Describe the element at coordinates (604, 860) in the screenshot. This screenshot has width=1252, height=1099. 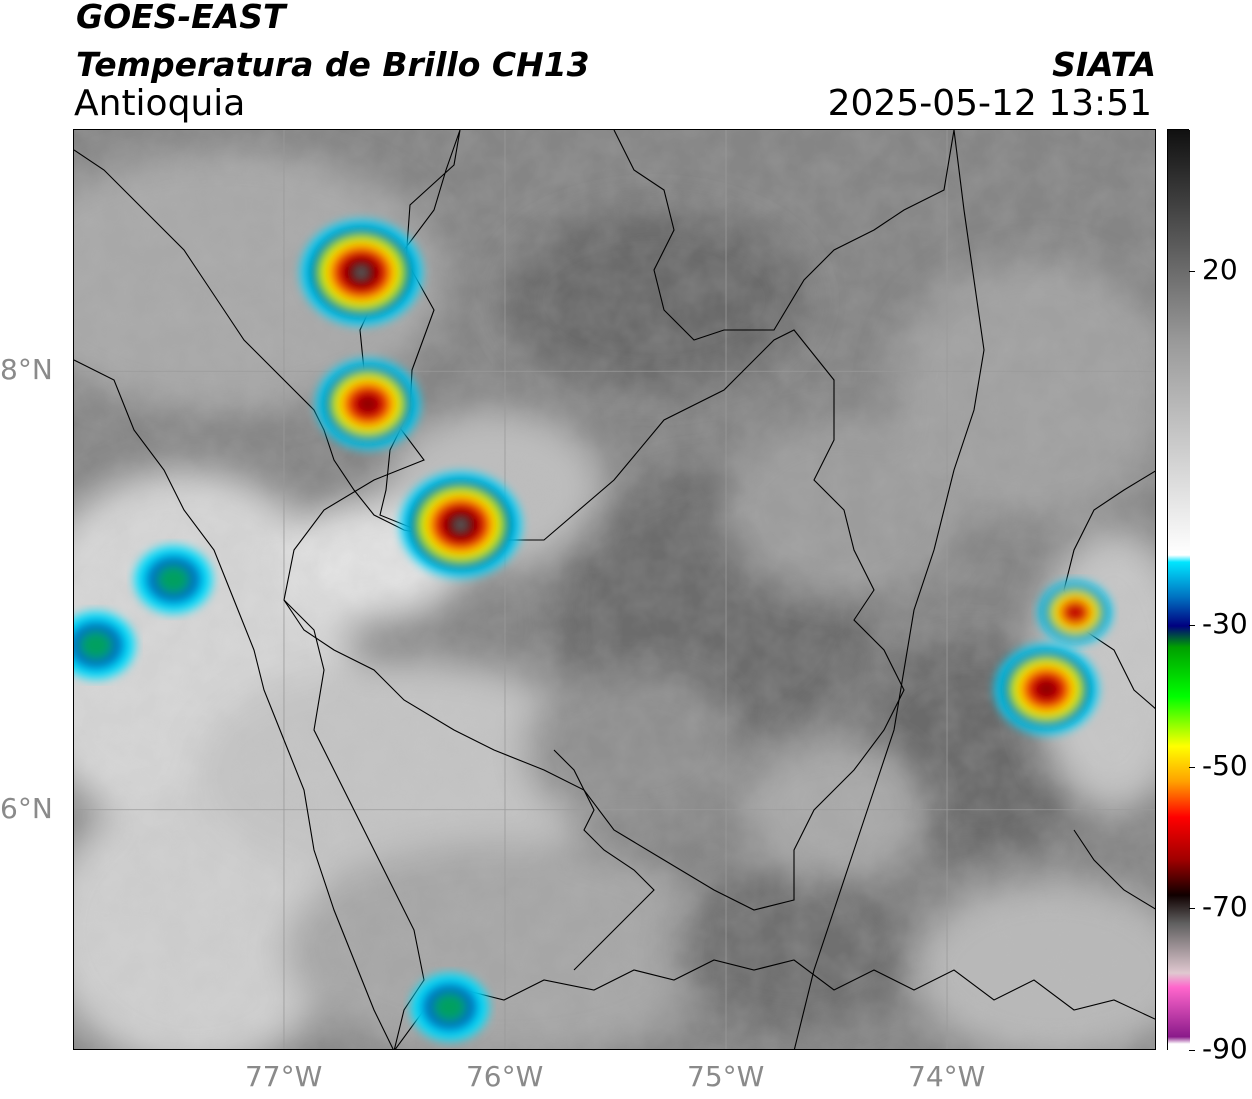
I see `river-boundary` at that location.